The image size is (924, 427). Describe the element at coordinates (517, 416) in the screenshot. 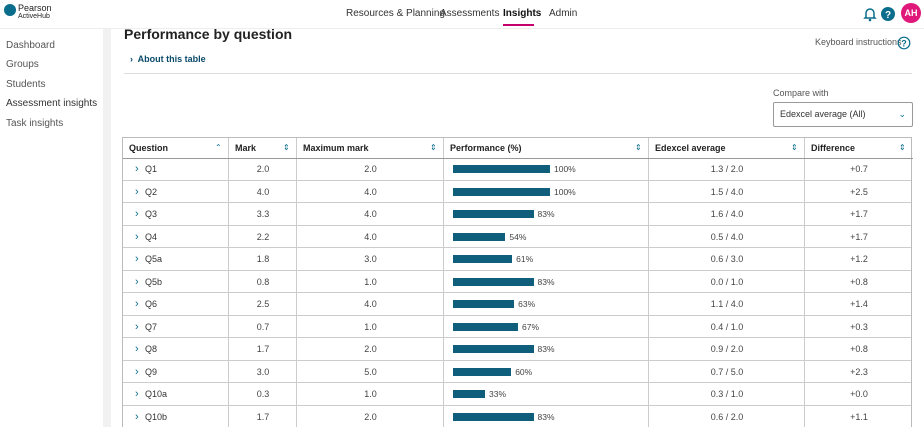

I see `table-row: › Q10b 1.7 2.0 83% 0.6 / 2.0 +1.1` at that location.